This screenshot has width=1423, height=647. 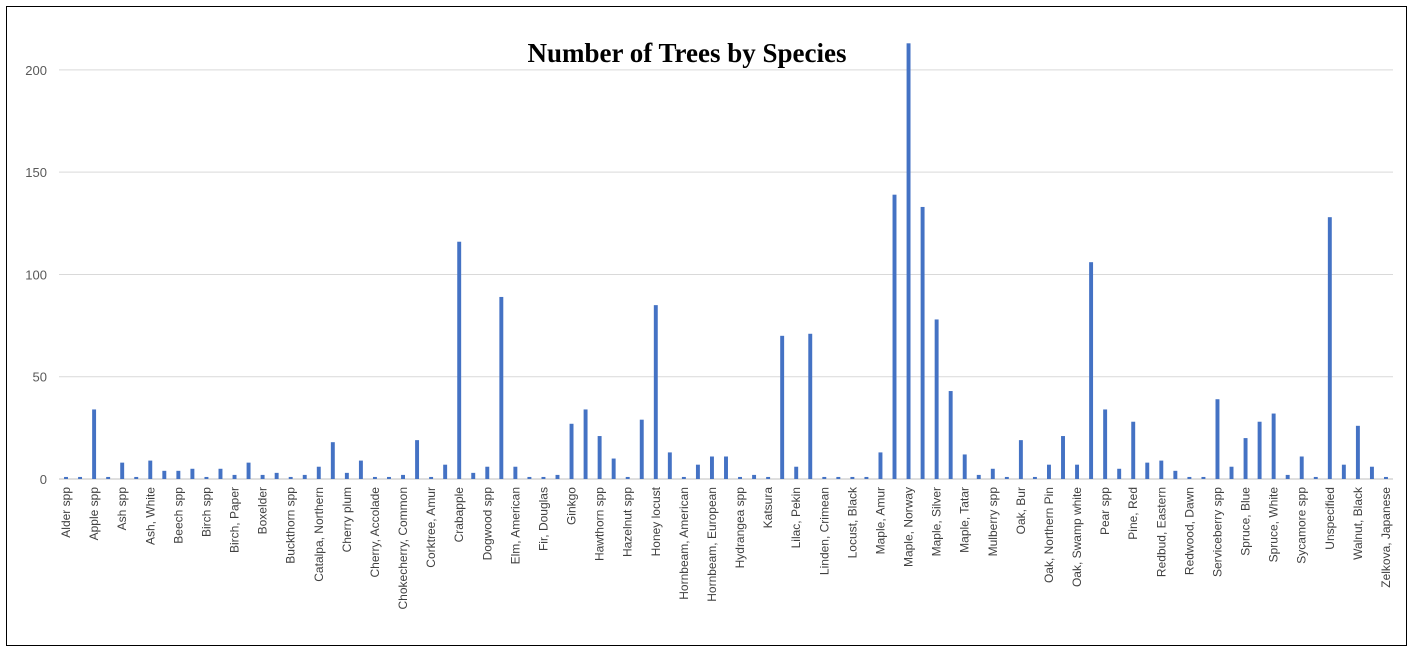 What do you see at coordinates (543, 519) in the screenshot?
I see `x-tick-label: Fir, Douglas` at bounding box center [543, 519].